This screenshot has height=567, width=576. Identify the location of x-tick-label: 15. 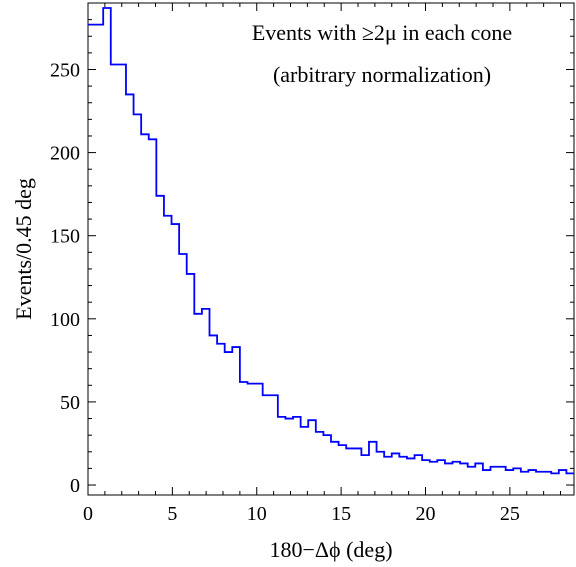
(341, 514).